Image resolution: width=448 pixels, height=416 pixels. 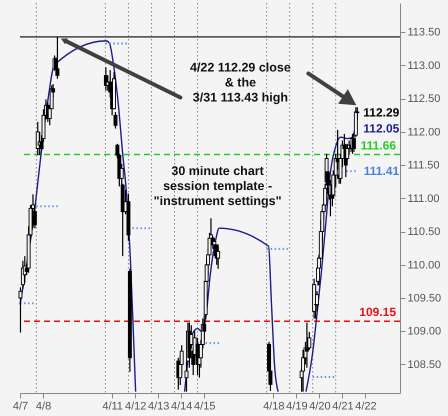 What do you see at coordinates (425, 332) in the screenshot?
I see `y-tick-label: 109.00` at bounding box center [425, 332].